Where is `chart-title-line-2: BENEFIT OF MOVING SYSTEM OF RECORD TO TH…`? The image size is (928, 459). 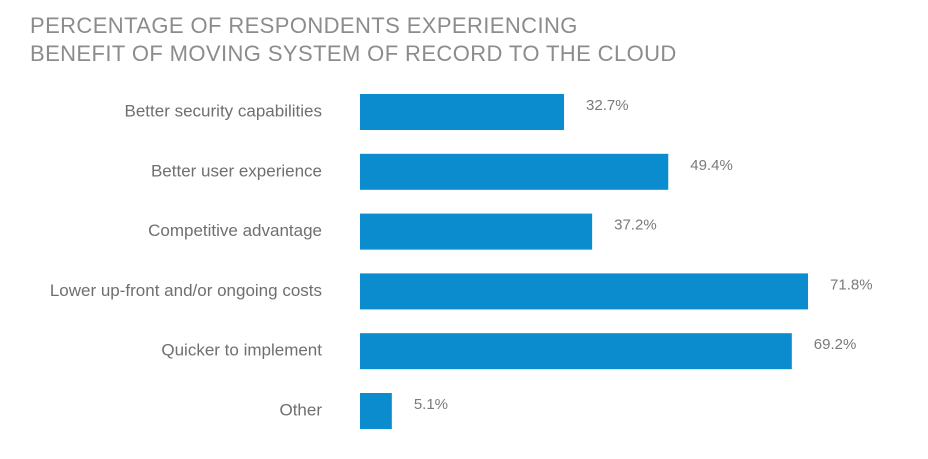 chart-title-line-2: BENEFIT OF MOVING SYSTEM OF RECORD TO TH… is located at coordinates (353, 53).